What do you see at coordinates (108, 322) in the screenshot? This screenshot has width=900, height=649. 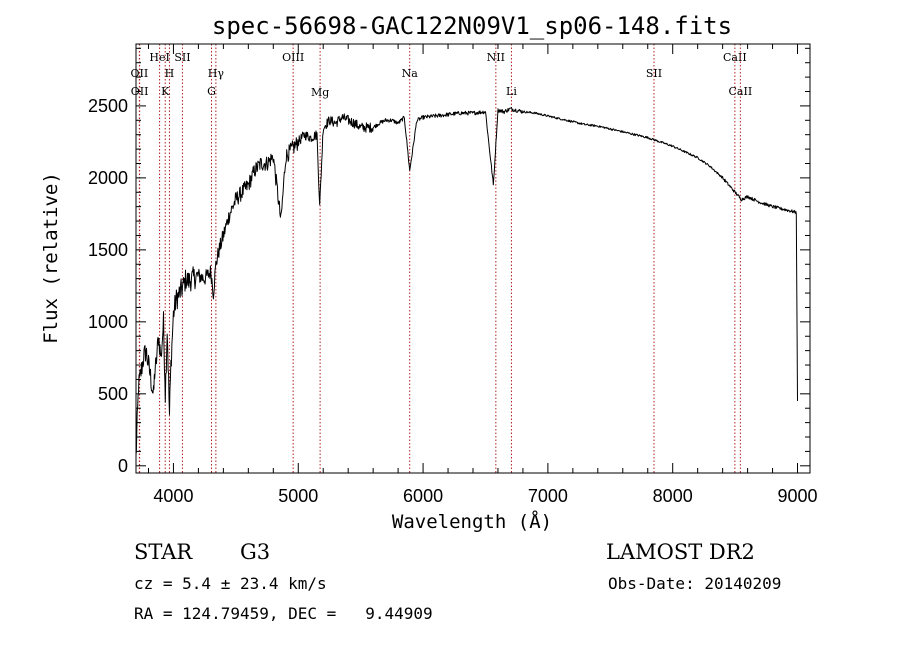 I see `y-tick-label: 1000` at bounding box center [108, 322].